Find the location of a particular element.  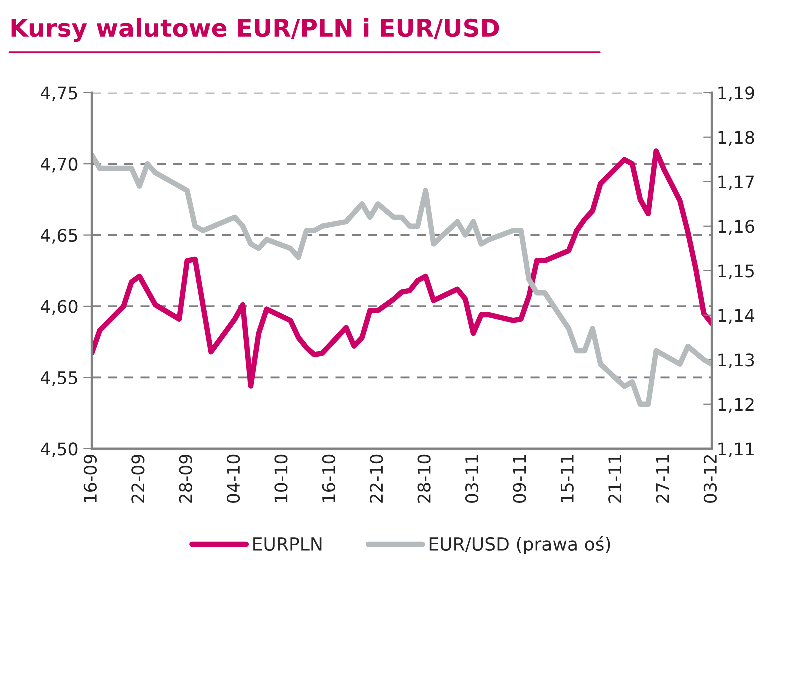

y2-tick-label: 1,11 is located at coordinates (736, 450).